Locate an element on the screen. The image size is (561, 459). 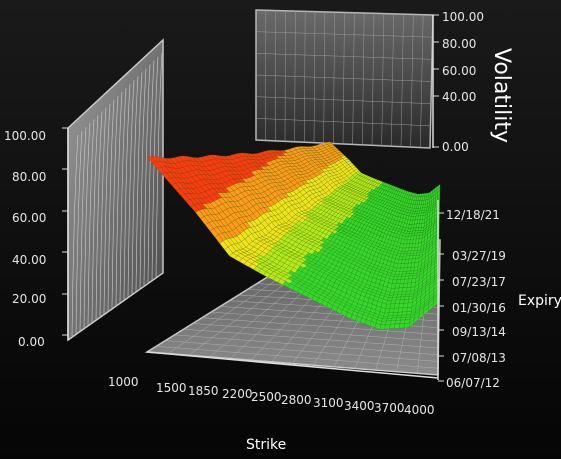
y-tick-label: 07/23/17 is located at coordinates (479, 282).